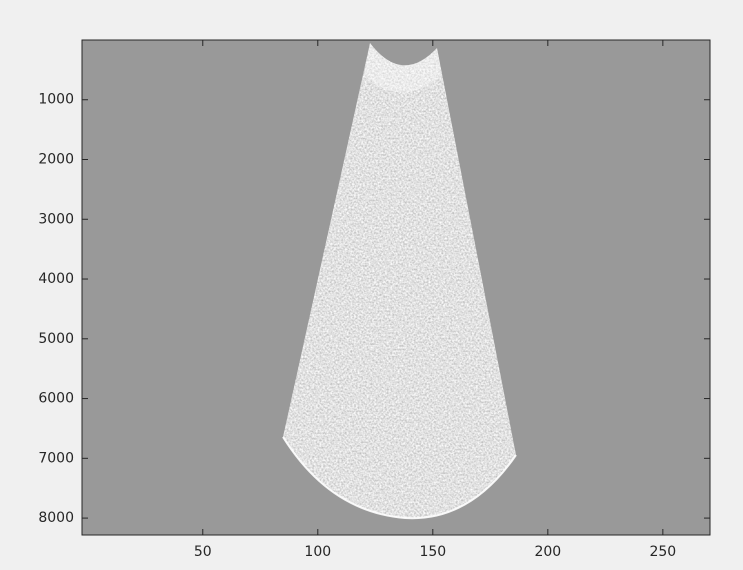 This screenshot has height=570, width=743. Describe the element at coordinates (399, 478) in the screenshot. I see `far-edge` at that location.